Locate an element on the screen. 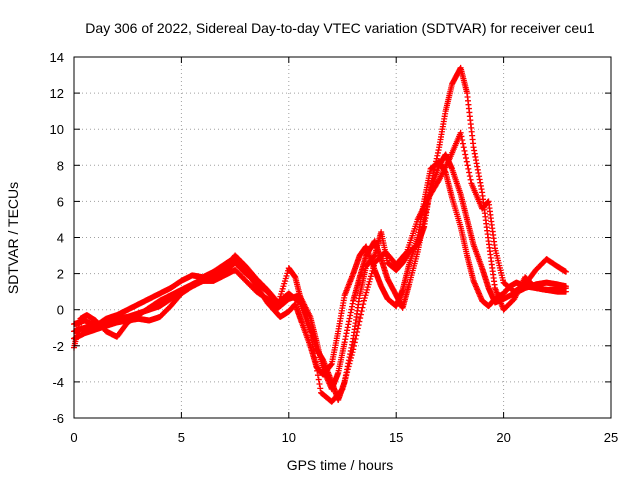  y-tick-label: 8 is located at coordinates (60, 165).